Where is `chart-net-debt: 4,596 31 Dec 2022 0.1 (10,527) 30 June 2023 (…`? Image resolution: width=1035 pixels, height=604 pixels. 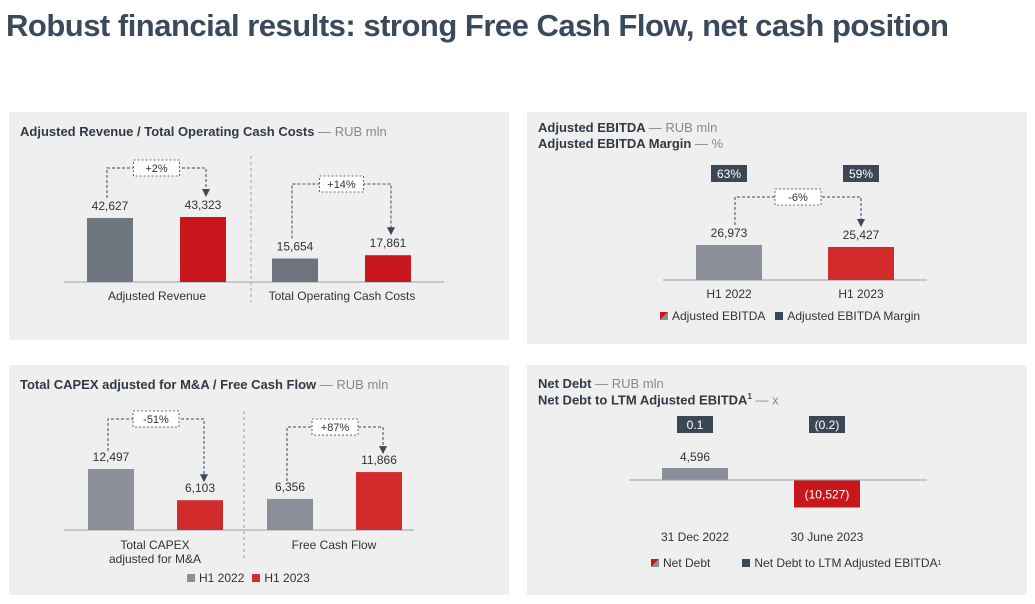 chart-net-debt: 4,596 31 Dec 2022 0.1 (10,527) 30 June 2023 (… is located at coordinates (778, 480).